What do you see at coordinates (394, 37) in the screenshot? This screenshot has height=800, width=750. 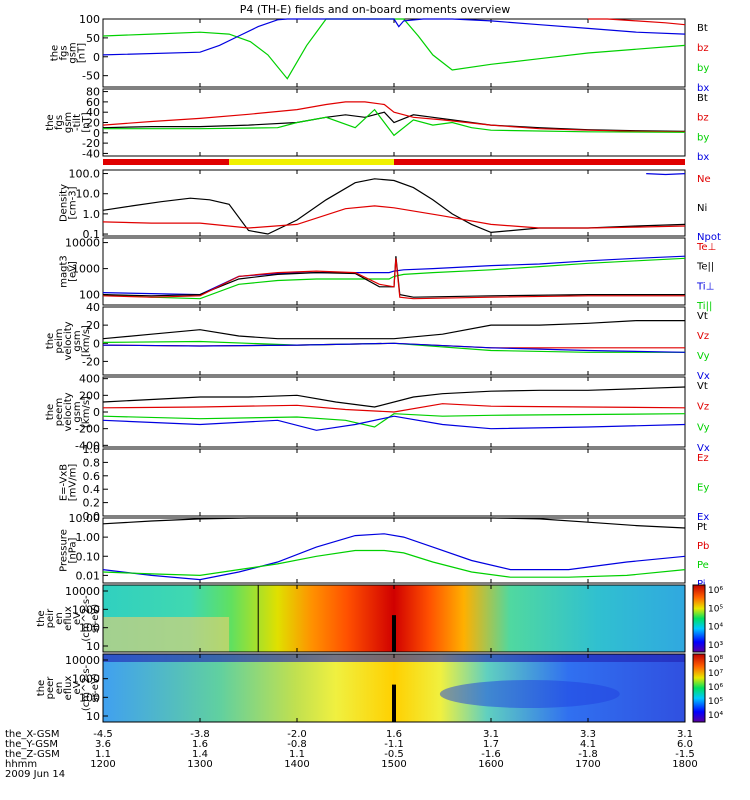 I see `series-line-bx` at bounding box center [394, 37].